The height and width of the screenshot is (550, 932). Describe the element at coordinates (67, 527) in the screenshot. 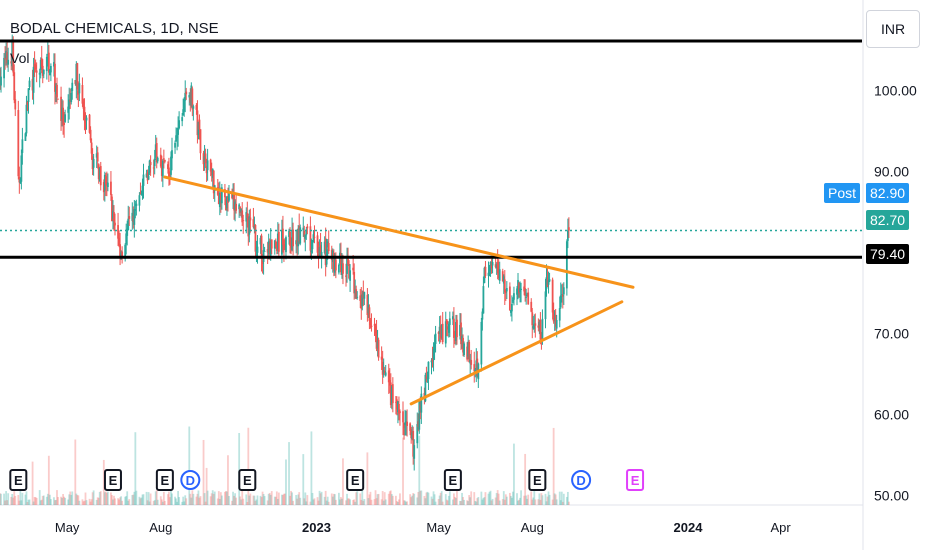

I see `time-tick-label: May` at that location.